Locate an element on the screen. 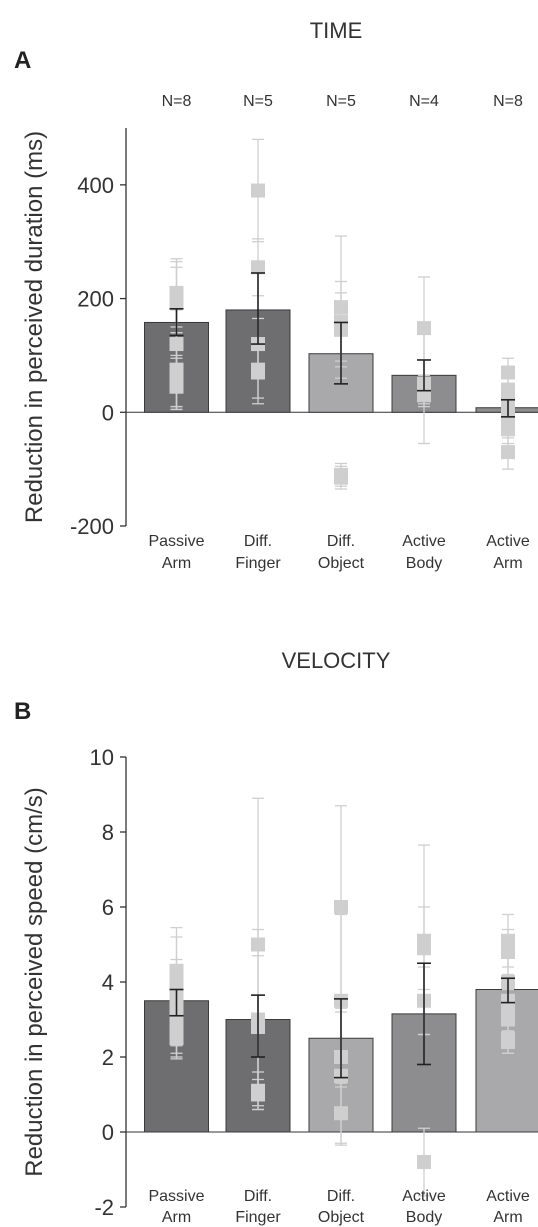 Image resolution: width=538 pixels, height=1227 pixels. y-axis-label: Reduction in perceived speed (cm/s) is located at coordinates (34, 982).